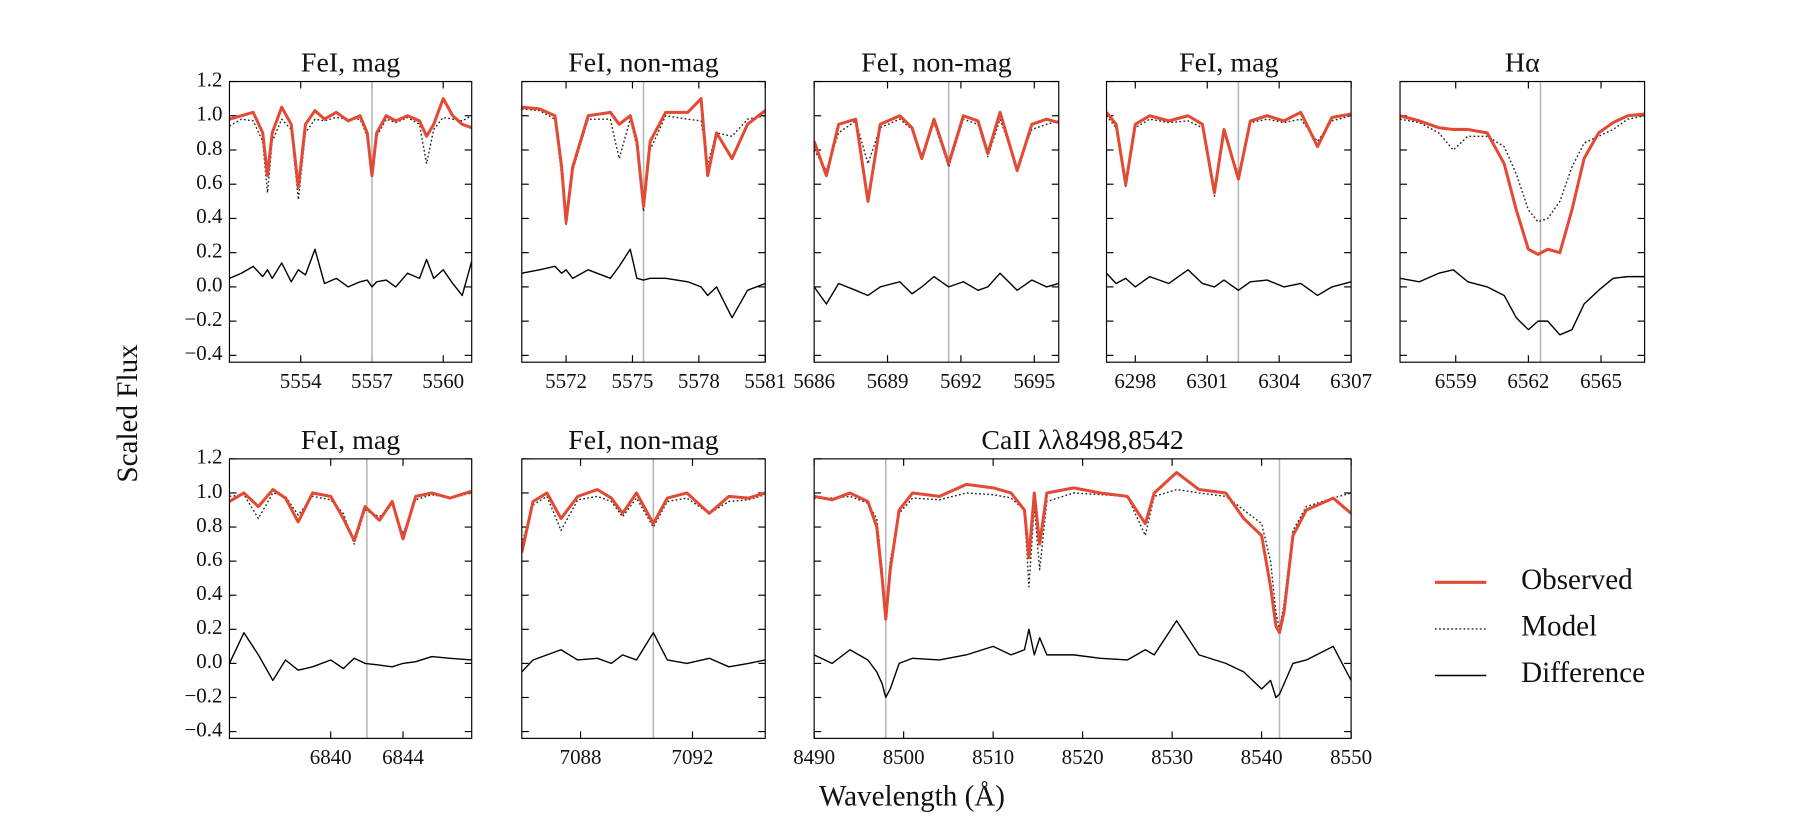 This screenshot has height=817, width=1817. What do you see at coordinates (301, 381) in the screenshot?
I see `x-tick-label: 5554` at bounding box center [301, 381].